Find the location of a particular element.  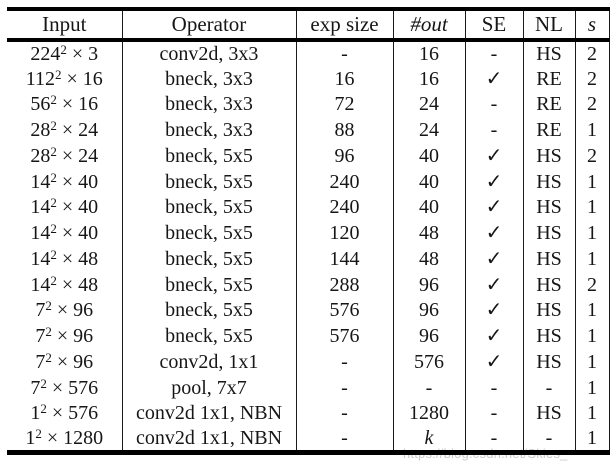

table-row: 282 × 24 bneck, 5x5 96 40 ✓ HS 2 is located at coordinates (308, 156).